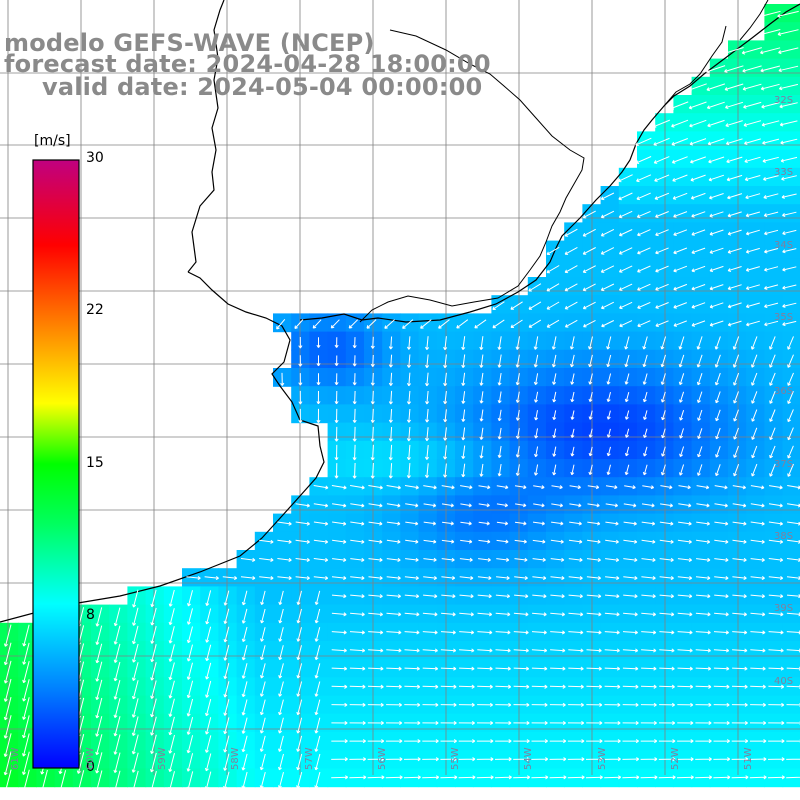  What do you see at coordinates (247, 64) in the screenshot?
I see `forecast-date: forecast date: 2024-04-28 18:00:00` at bounding box center [247, 64].